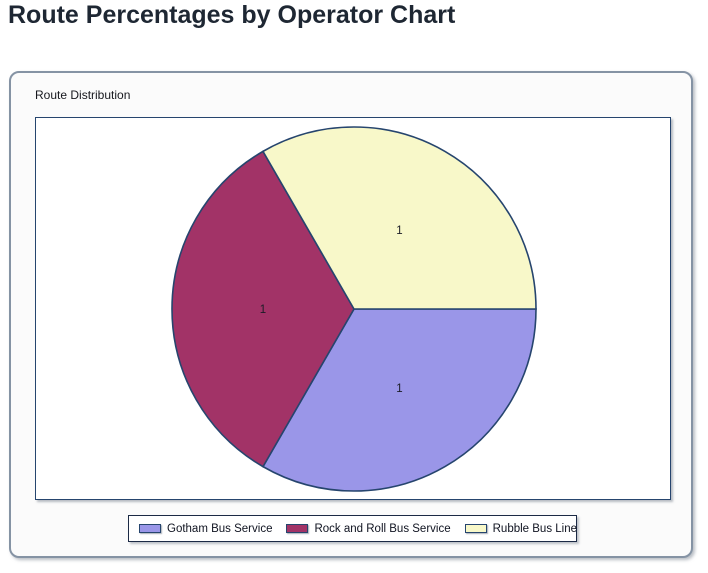  Describe the element at coordinates (83, 95) in the screenshot. I see `group-label: Route Distribution` at that location.